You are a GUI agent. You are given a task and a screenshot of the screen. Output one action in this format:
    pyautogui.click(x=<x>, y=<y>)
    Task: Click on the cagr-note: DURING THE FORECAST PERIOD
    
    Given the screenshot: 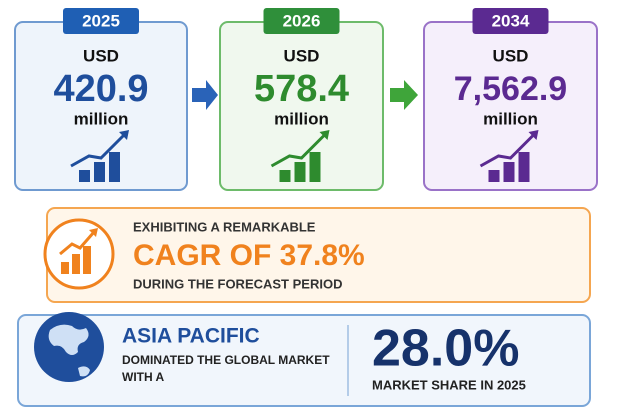 What is the action you would take?
    pyautogui.click(x=237, y=283)
    